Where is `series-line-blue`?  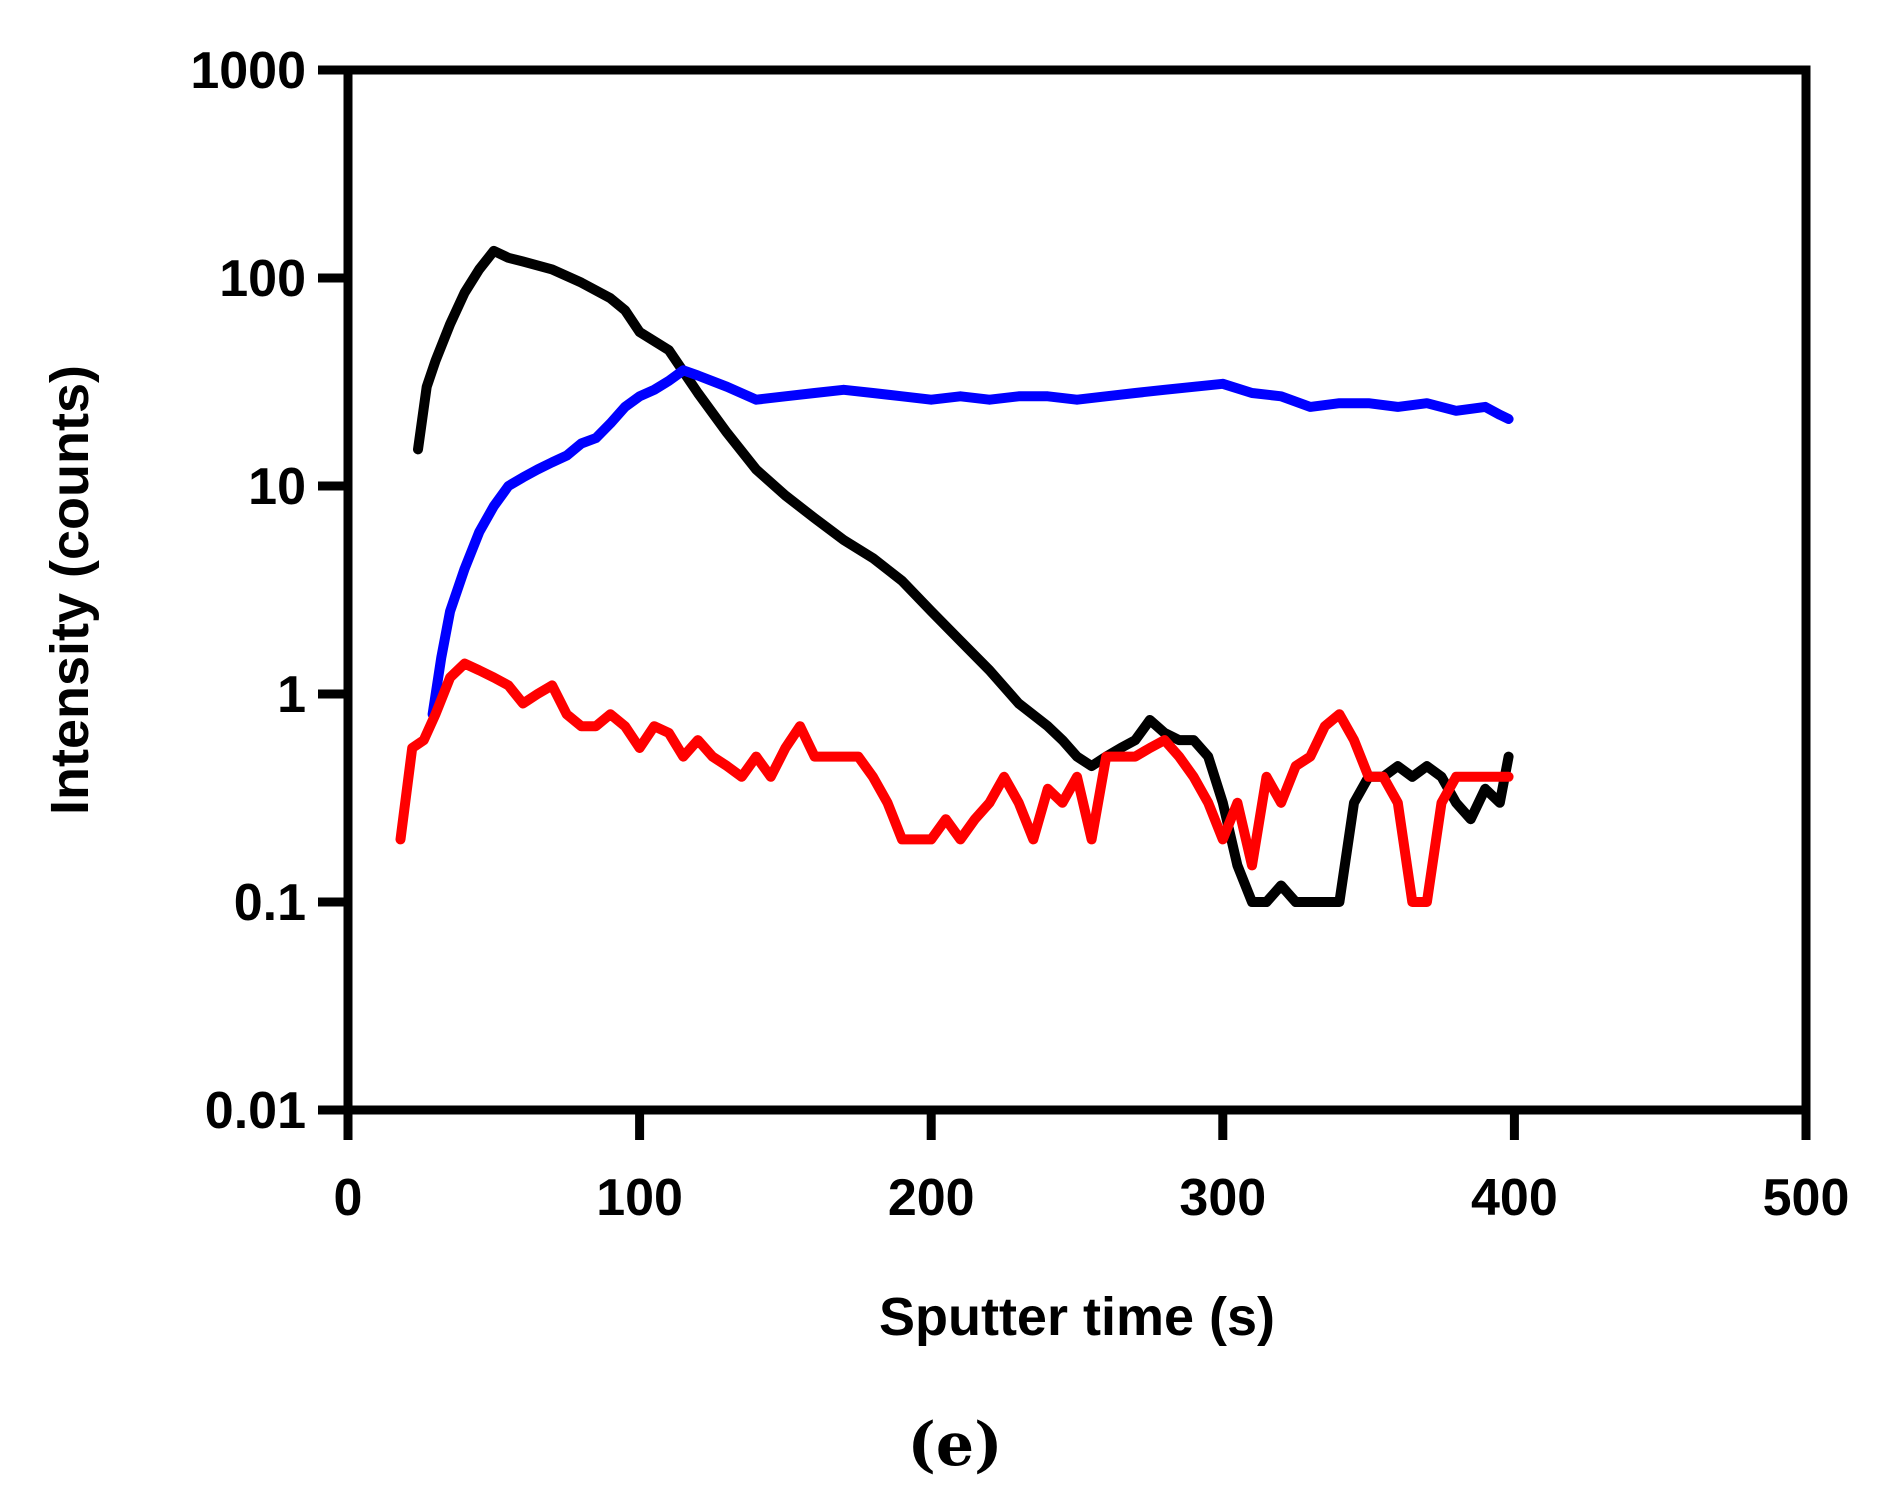
series-line-blue is located at coordinates (970, 542).